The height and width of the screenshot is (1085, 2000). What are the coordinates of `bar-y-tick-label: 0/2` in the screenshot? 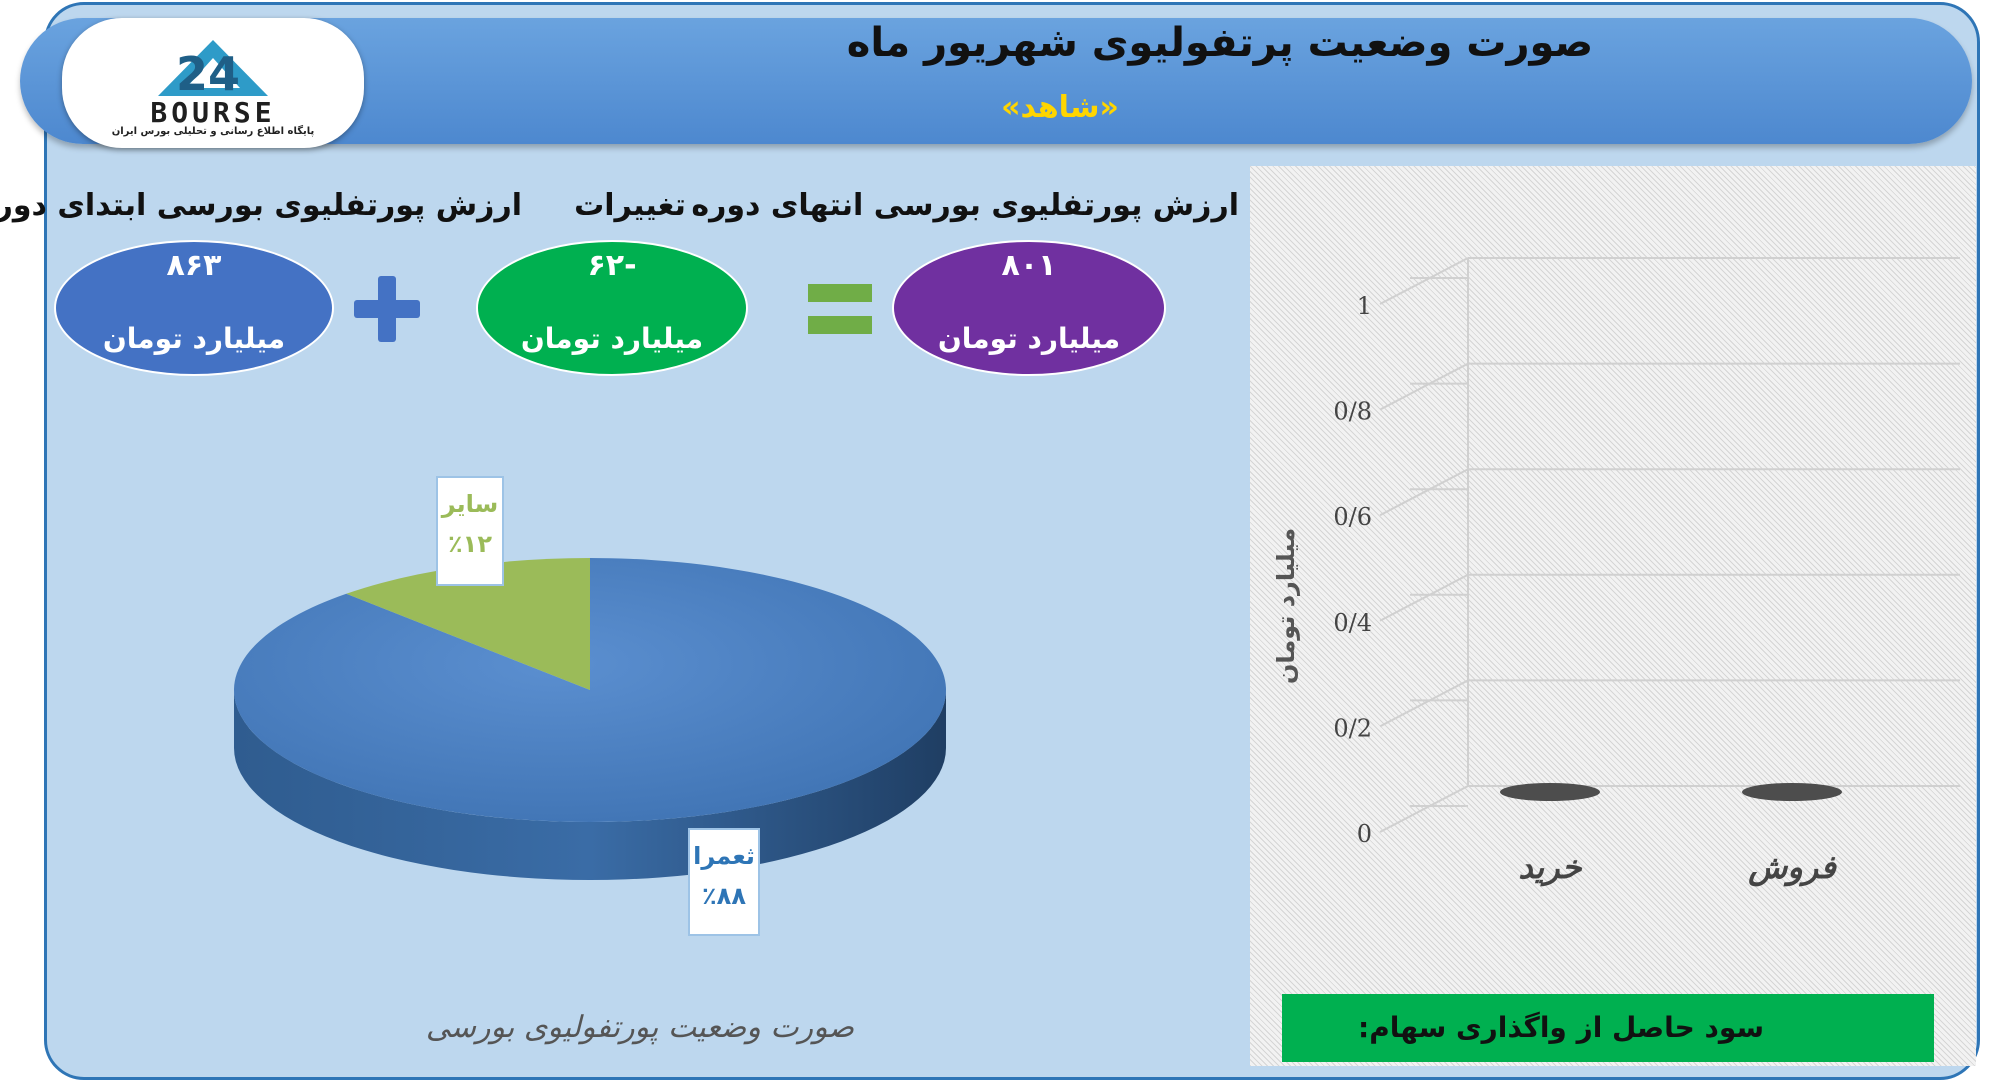 It's located at (1352, 728).